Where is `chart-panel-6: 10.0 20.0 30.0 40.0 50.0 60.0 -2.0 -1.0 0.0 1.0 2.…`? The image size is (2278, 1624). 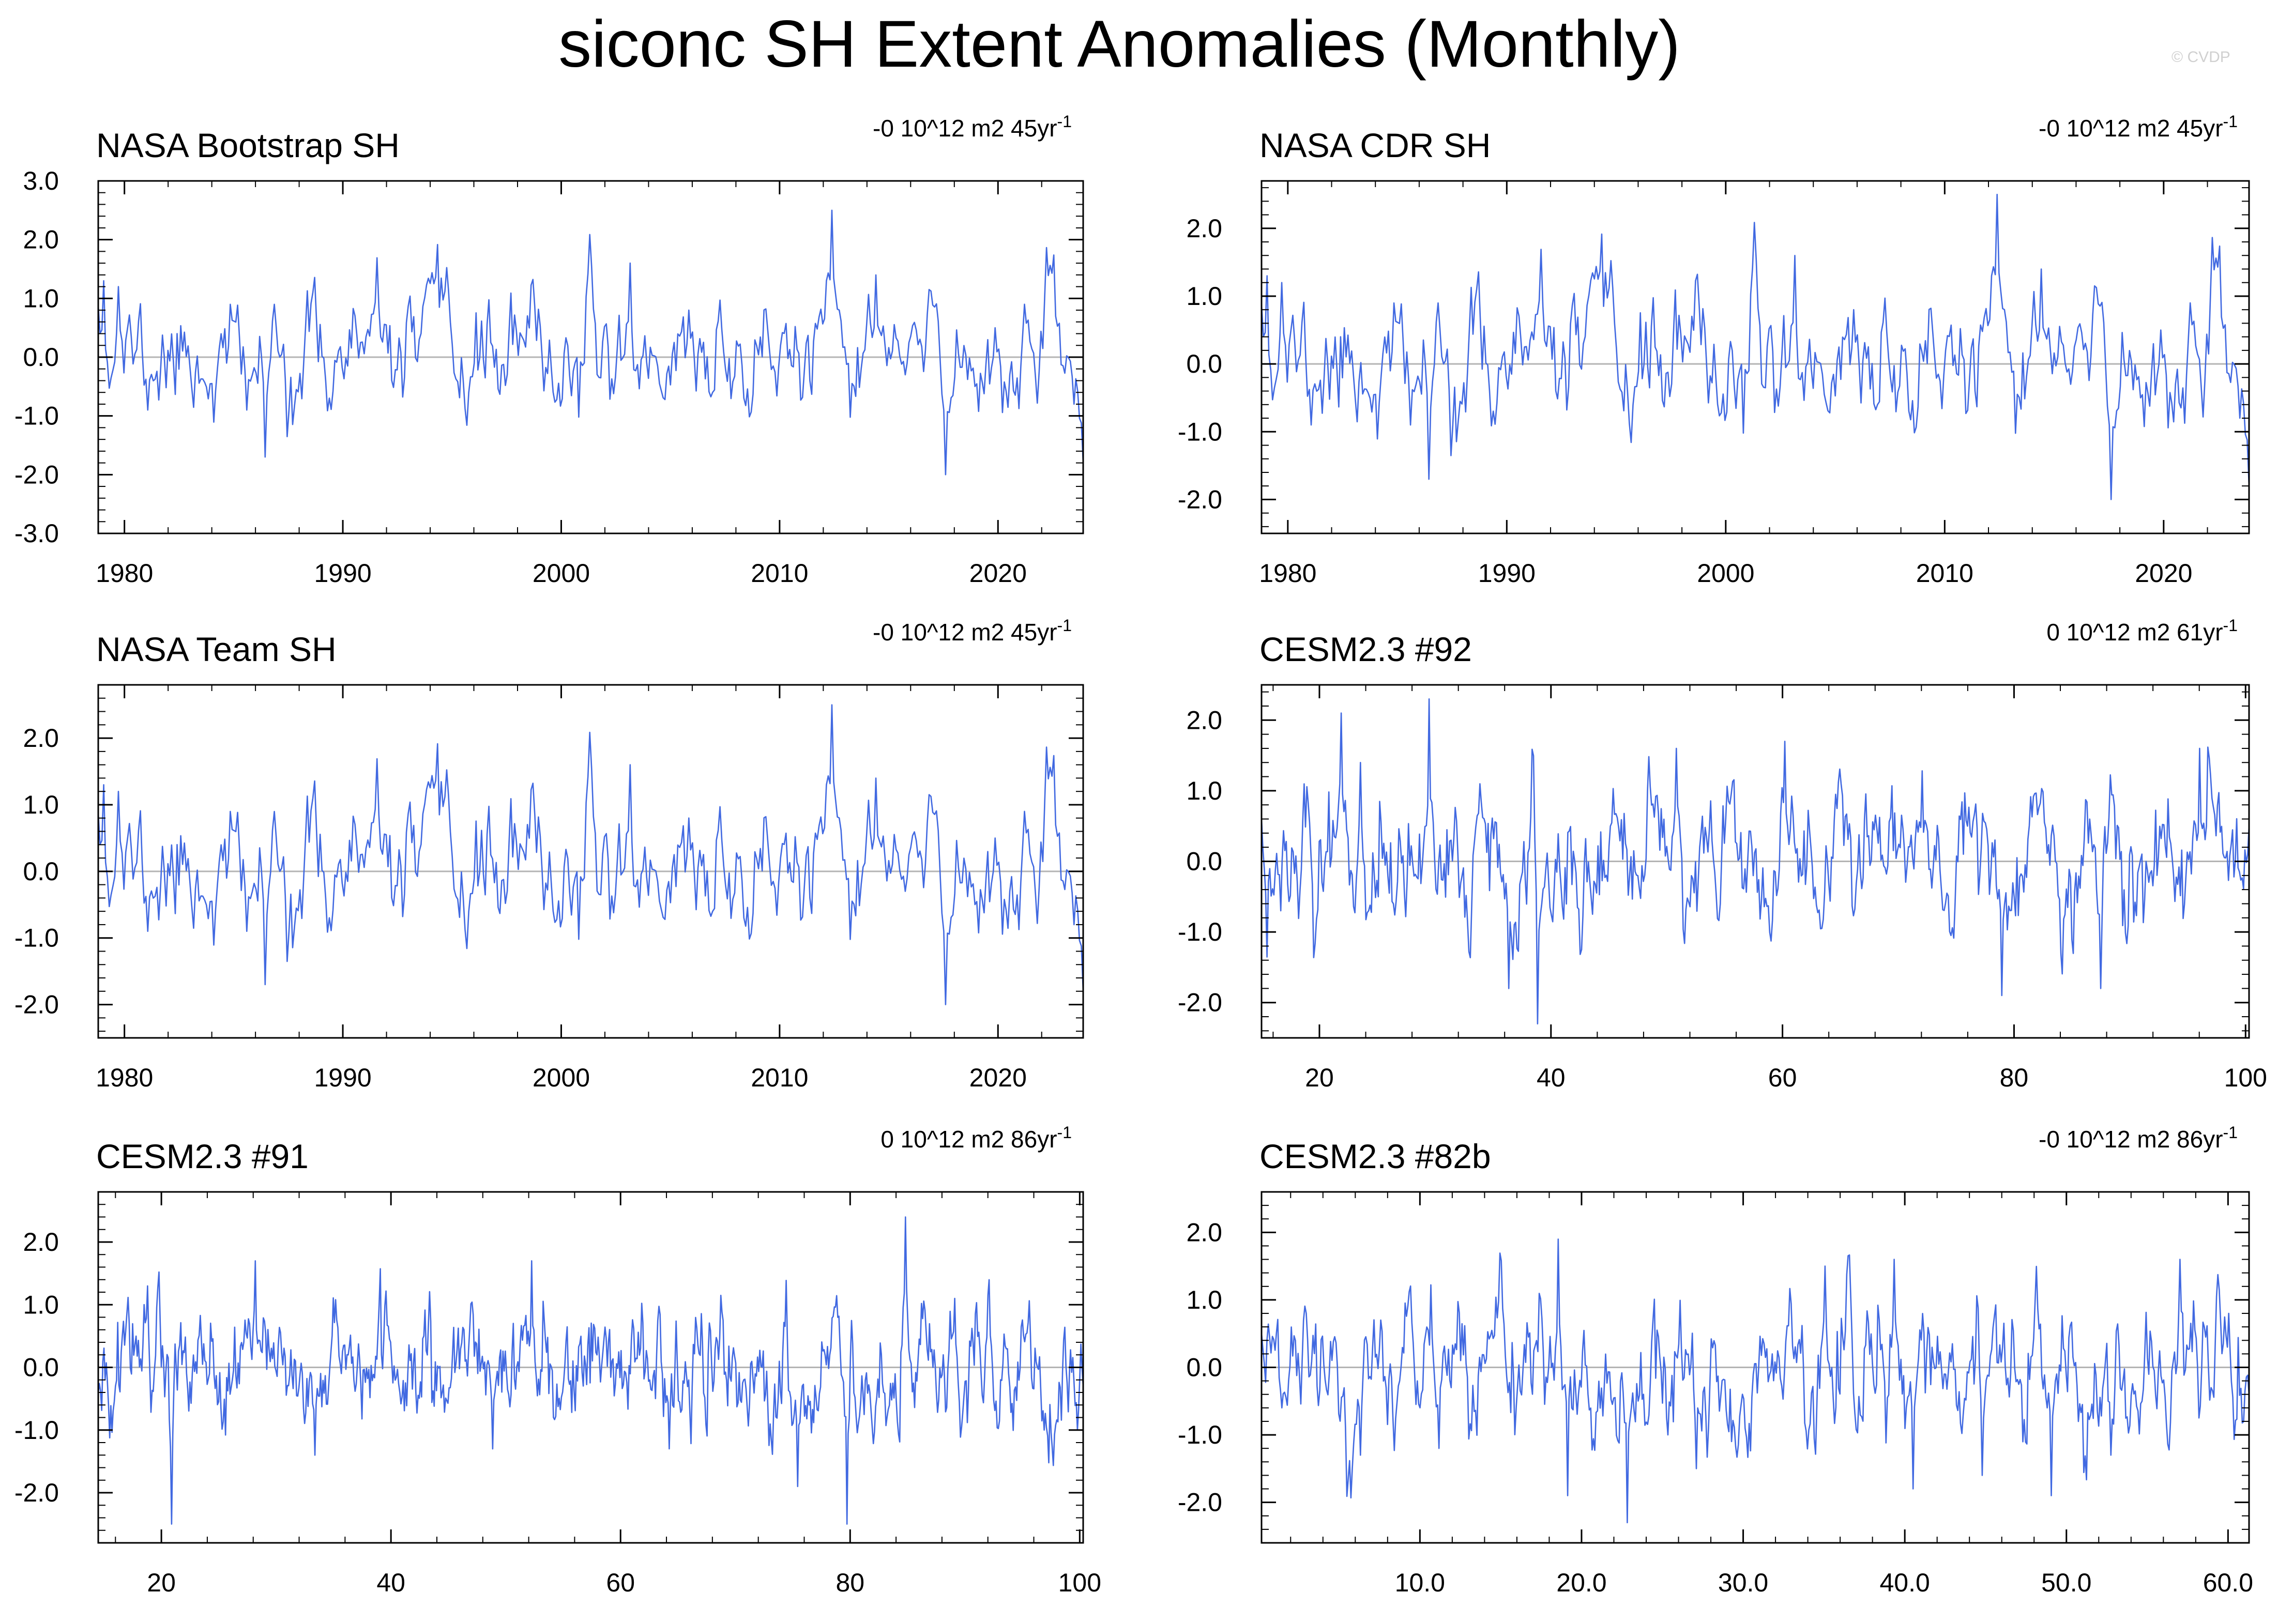
chart-panel-6: 10.0 20.0 30.0 40.0 50.0 60.0 -2.0 -1.0 0.0 1.0 2.… is located at coordinates (1716, 1360).